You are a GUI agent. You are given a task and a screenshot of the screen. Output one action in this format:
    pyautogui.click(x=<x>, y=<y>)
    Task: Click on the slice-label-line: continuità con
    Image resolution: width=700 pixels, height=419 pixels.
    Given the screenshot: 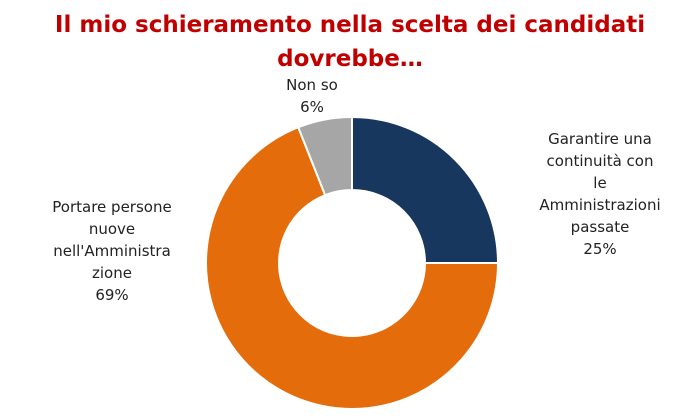 What is the action you would take?
    pyautogui.click(x=600, y=161)
    